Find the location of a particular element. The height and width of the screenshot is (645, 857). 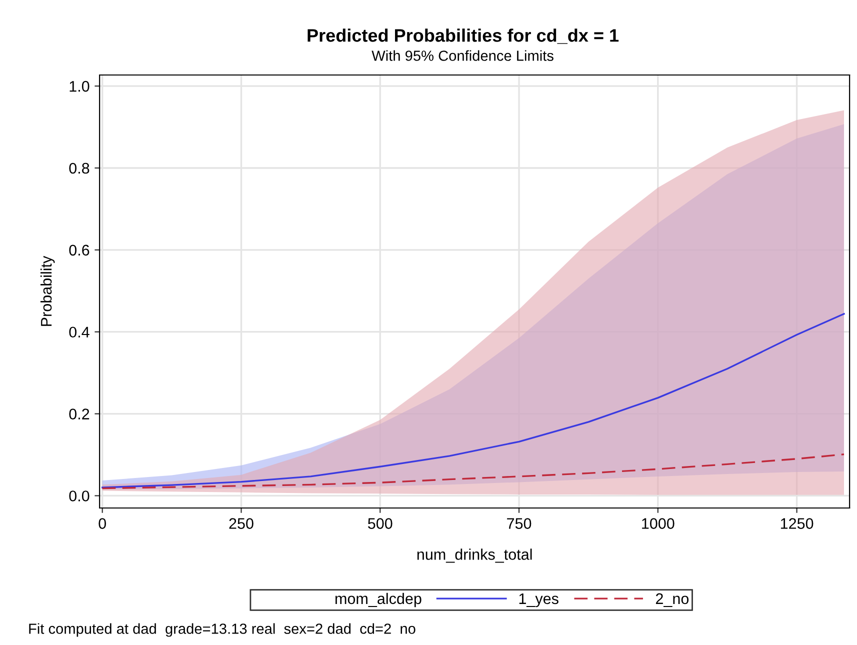

y-tick-label: 0.6 is located at coordinates (79, 250).